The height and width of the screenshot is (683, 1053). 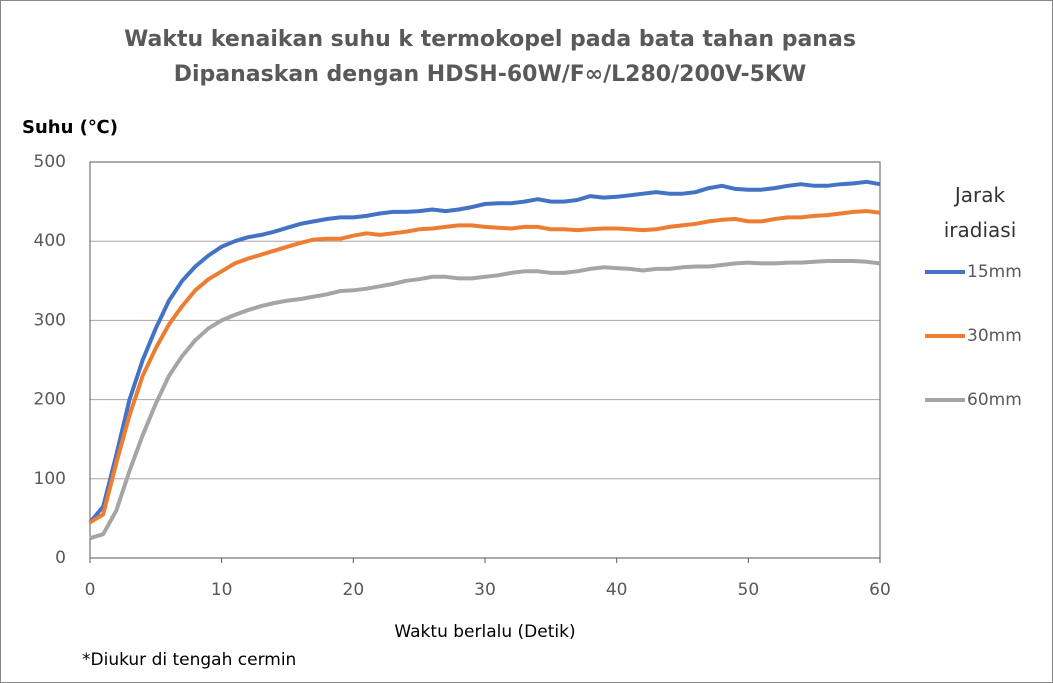 What do you see at coordinates (50, 320) in the screenshot?
I see `y-tick-label: 300` at bounding box center [50, 320].